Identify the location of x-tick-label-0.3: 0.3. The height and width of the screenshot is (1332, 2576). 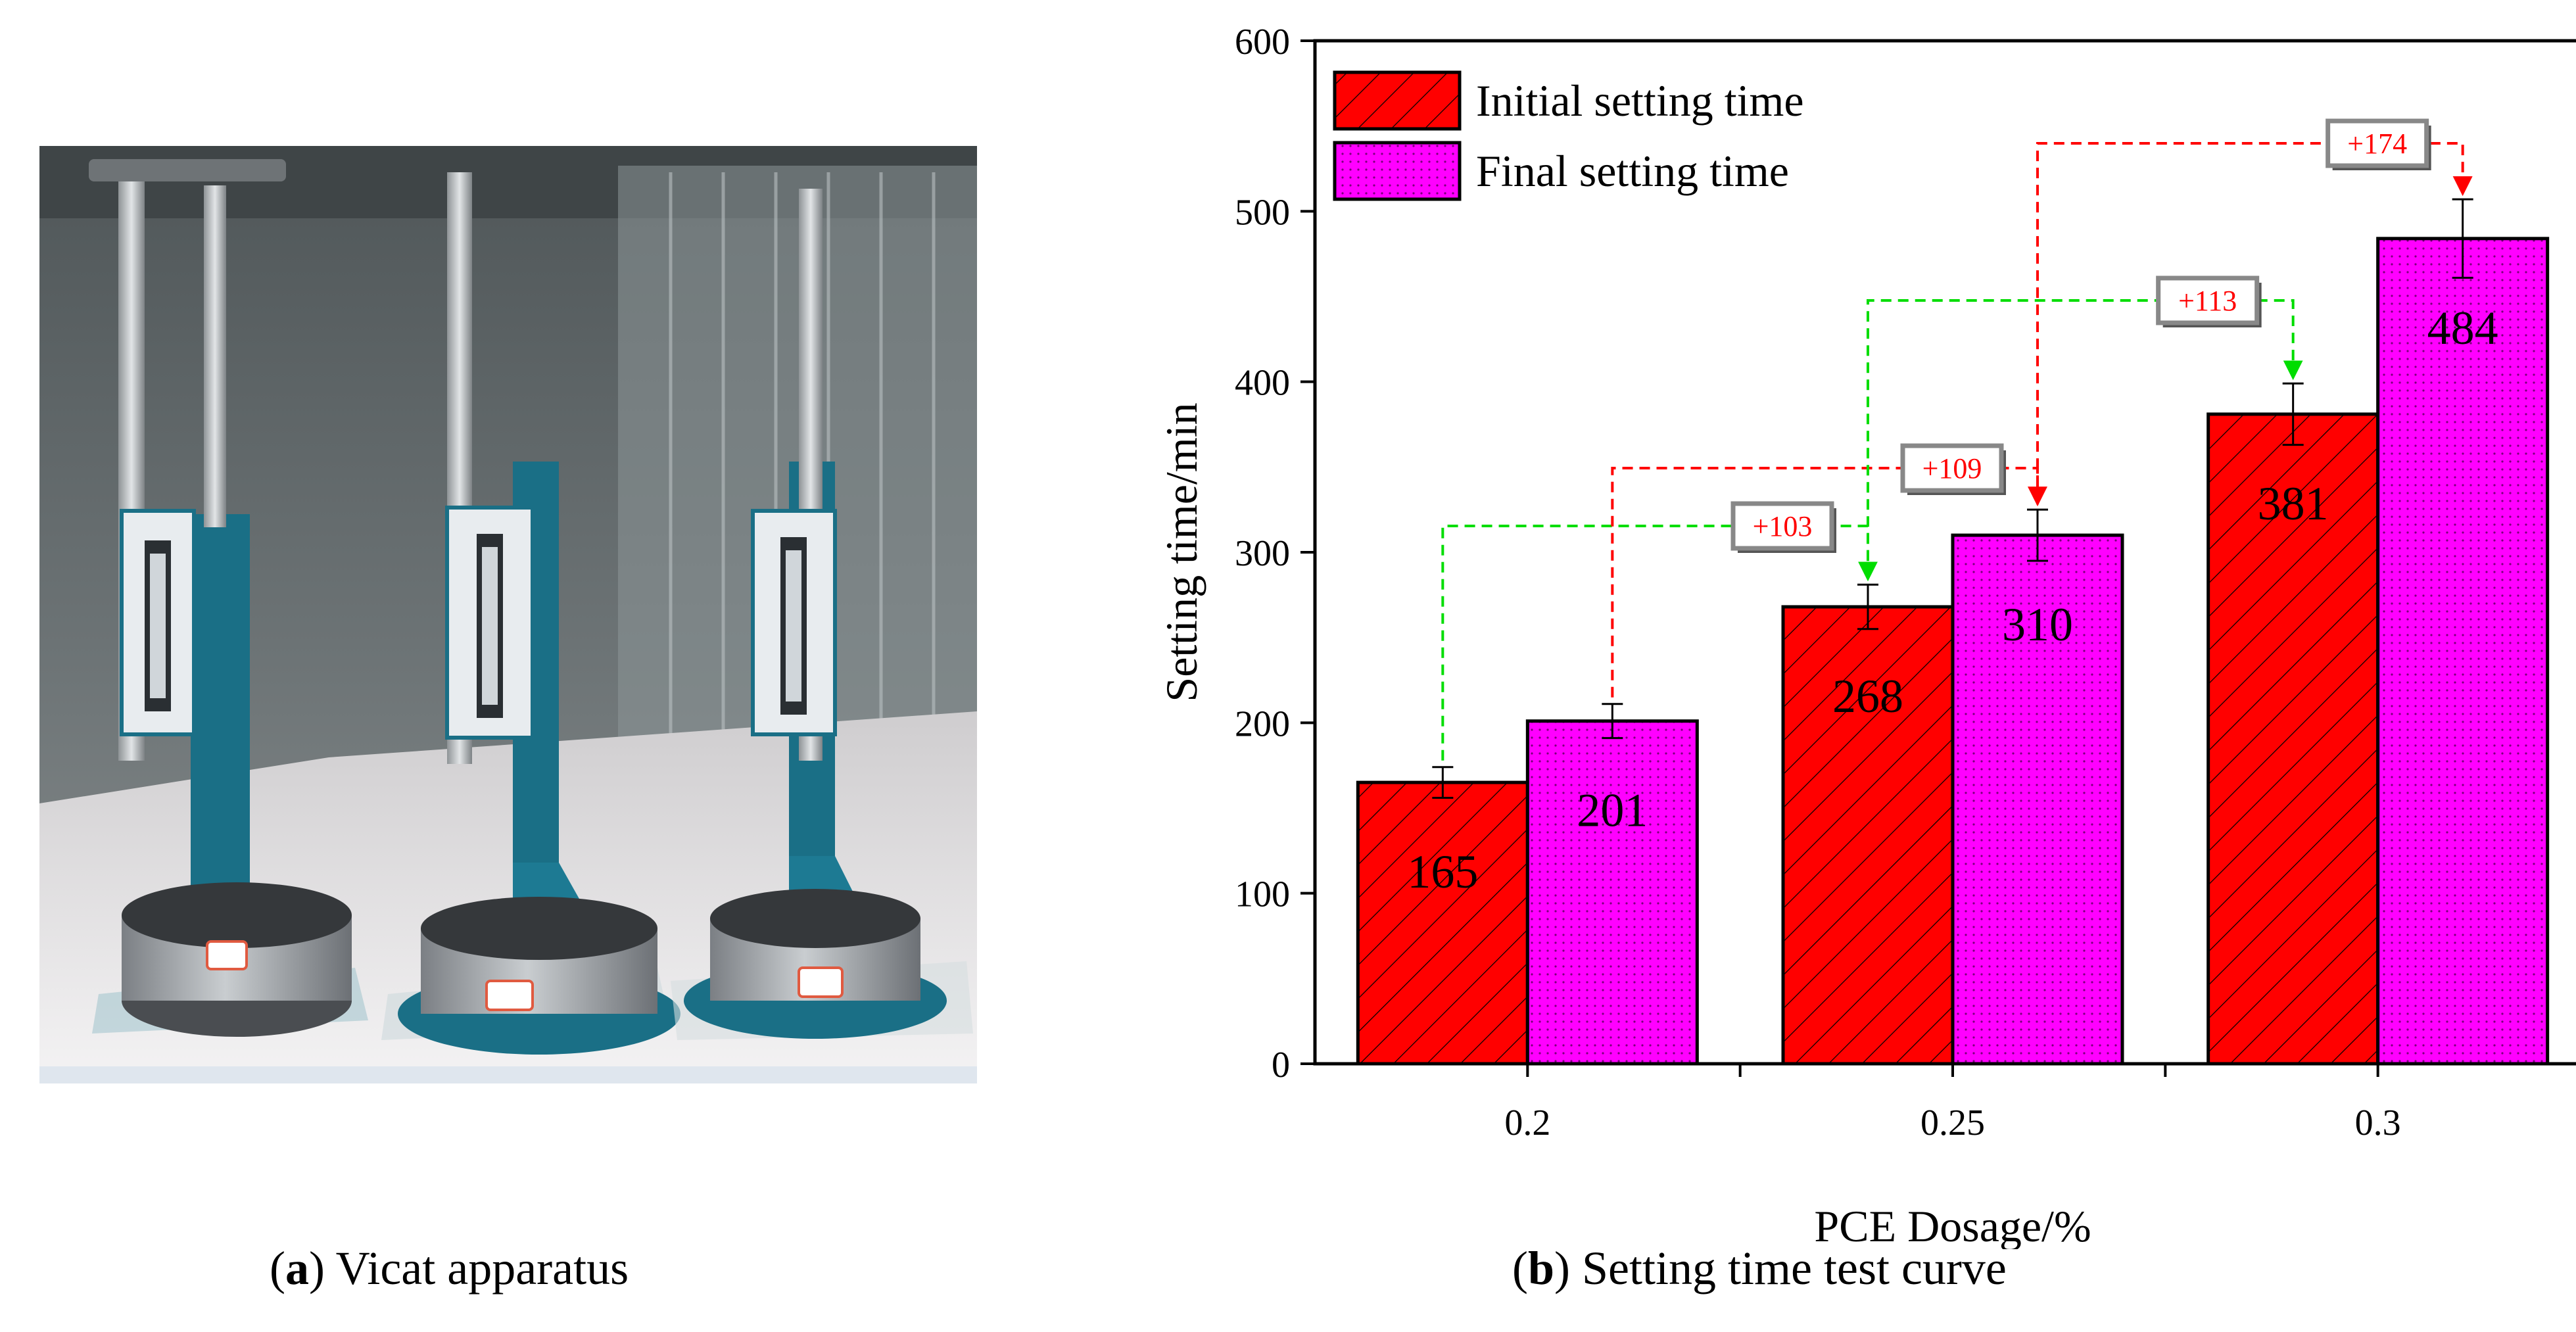
(2378, 1123).